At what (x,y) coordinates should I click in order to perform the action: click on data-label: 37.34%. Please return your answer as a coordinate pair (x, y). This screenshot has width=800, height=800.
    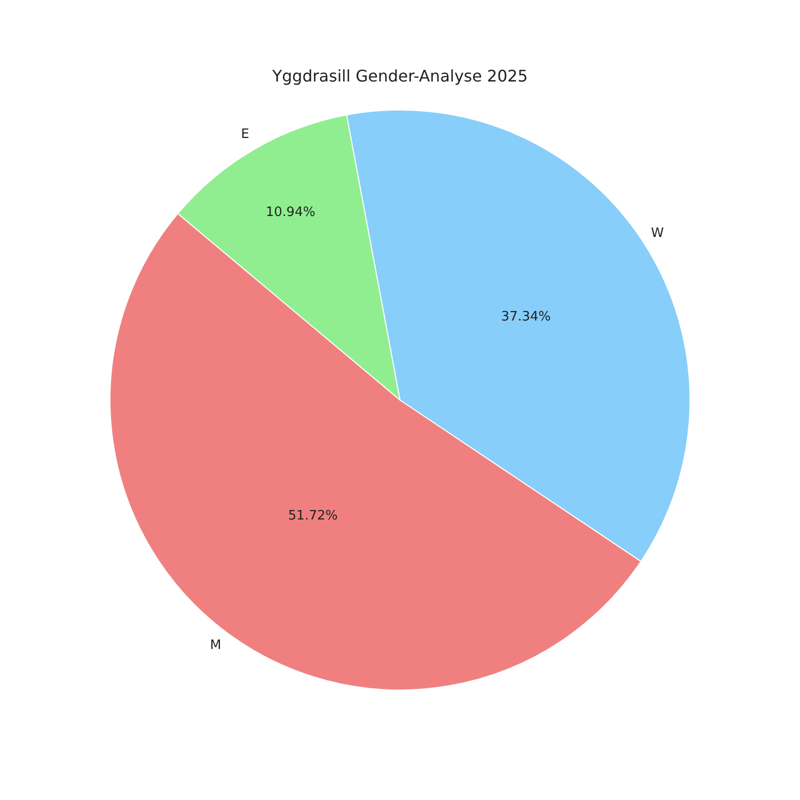
    Looking at the image, I should click on (526, 316).